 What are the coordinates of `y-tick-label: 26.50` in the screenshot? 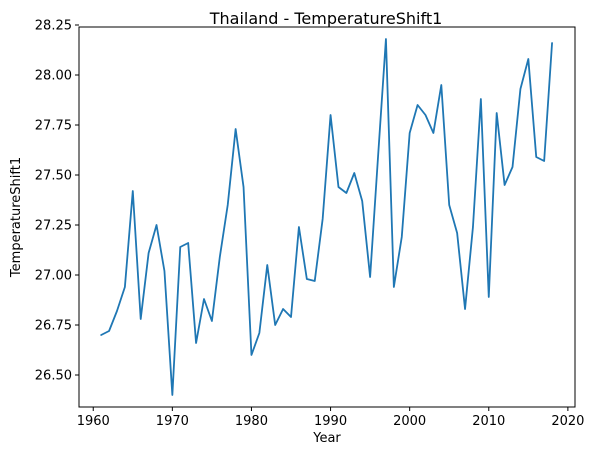 It's located at (53, 376).